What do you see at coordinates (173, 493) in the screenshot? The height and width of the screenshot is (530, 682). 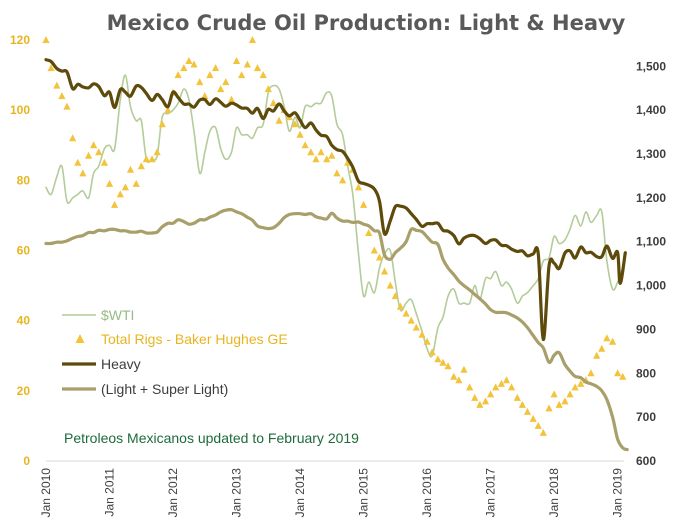 I see `x-tick-label: Jan 2012` at bounding box center [173, 493].